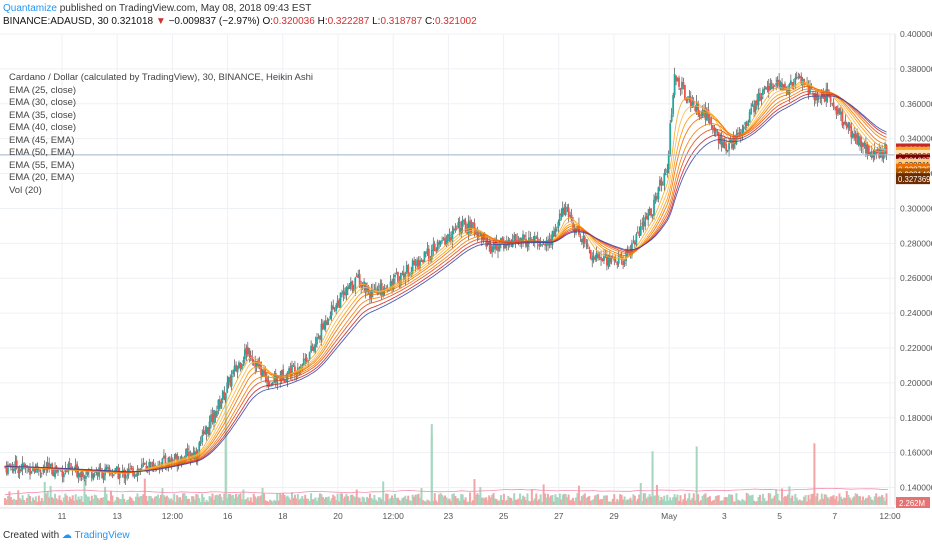 Image resolution: width=932 pixels, height=550 pixels. I want to click on legend-item: EMA (45, EMA), so click(42, 140).